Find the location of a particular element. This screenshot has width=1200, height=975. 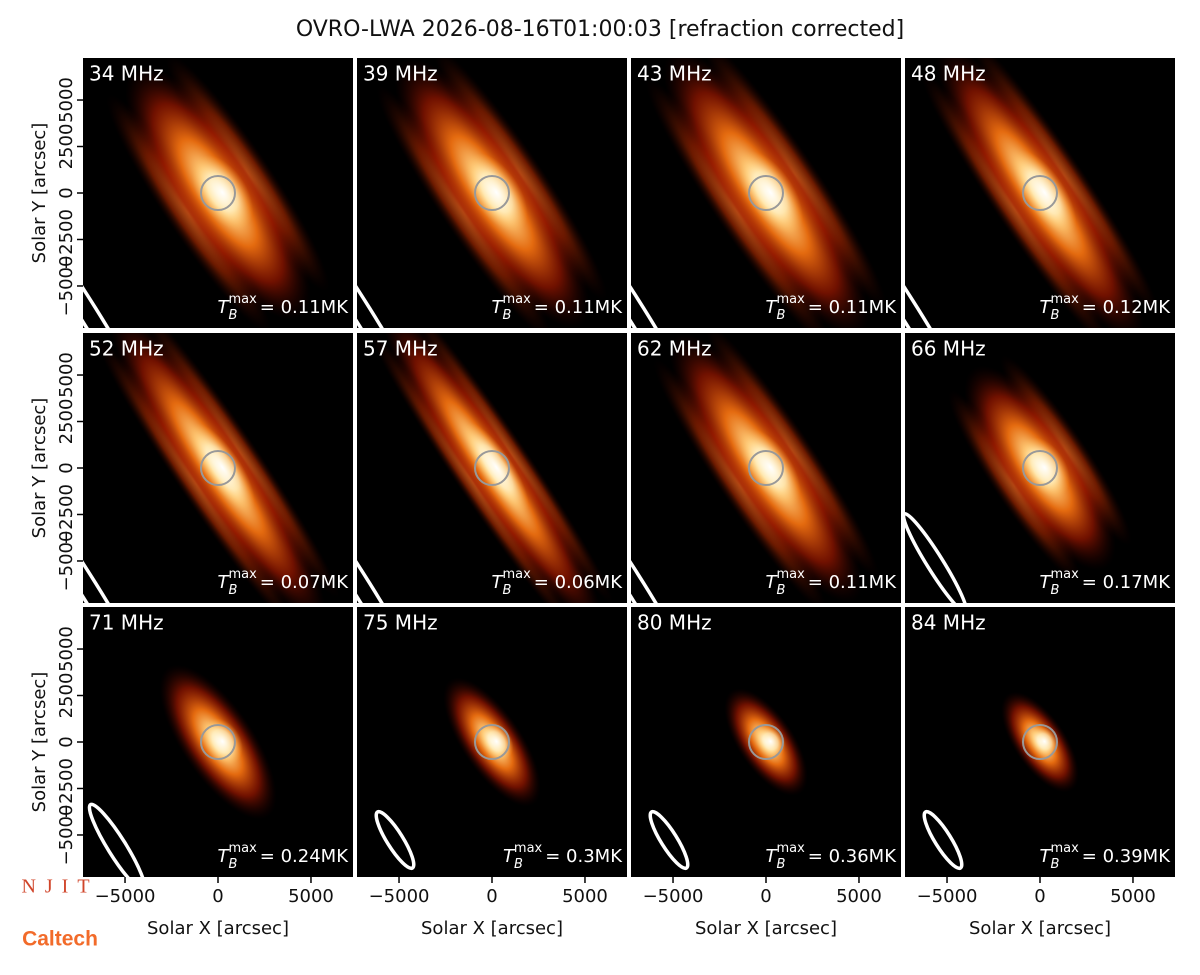

frequency-label: 48 MHz is located at coordinates (948, 74).